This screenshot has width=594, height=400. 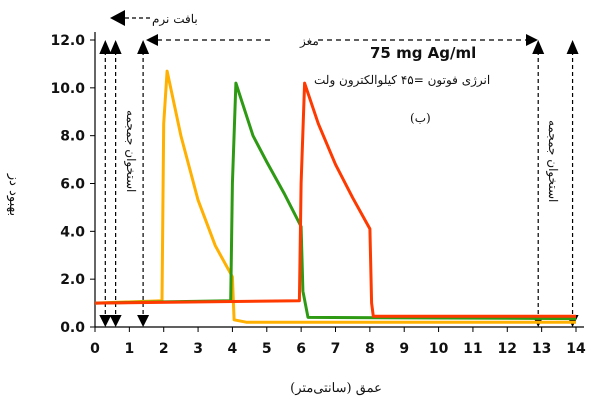 I want to click on x-tick-label: 0, so click(x=95, y=349).